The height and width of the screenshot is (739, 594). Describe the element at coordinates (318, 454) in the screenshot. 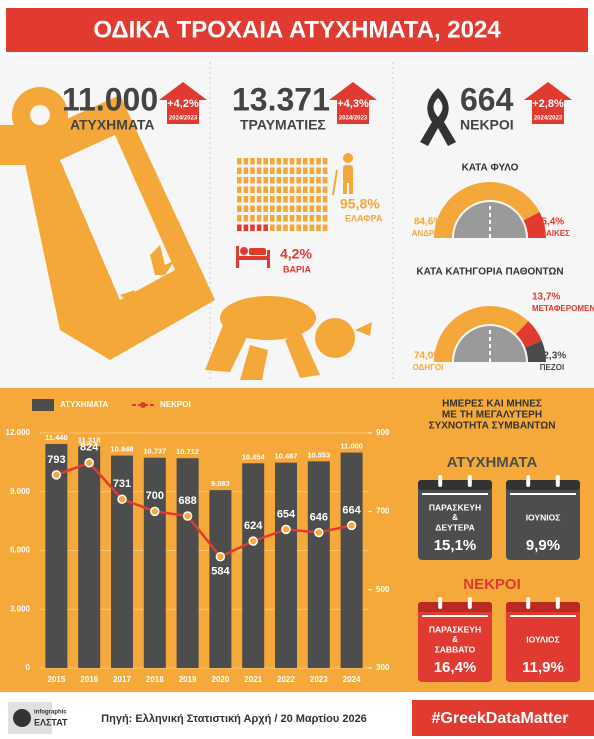

I see `bar-value-label: 10.553` at that location.